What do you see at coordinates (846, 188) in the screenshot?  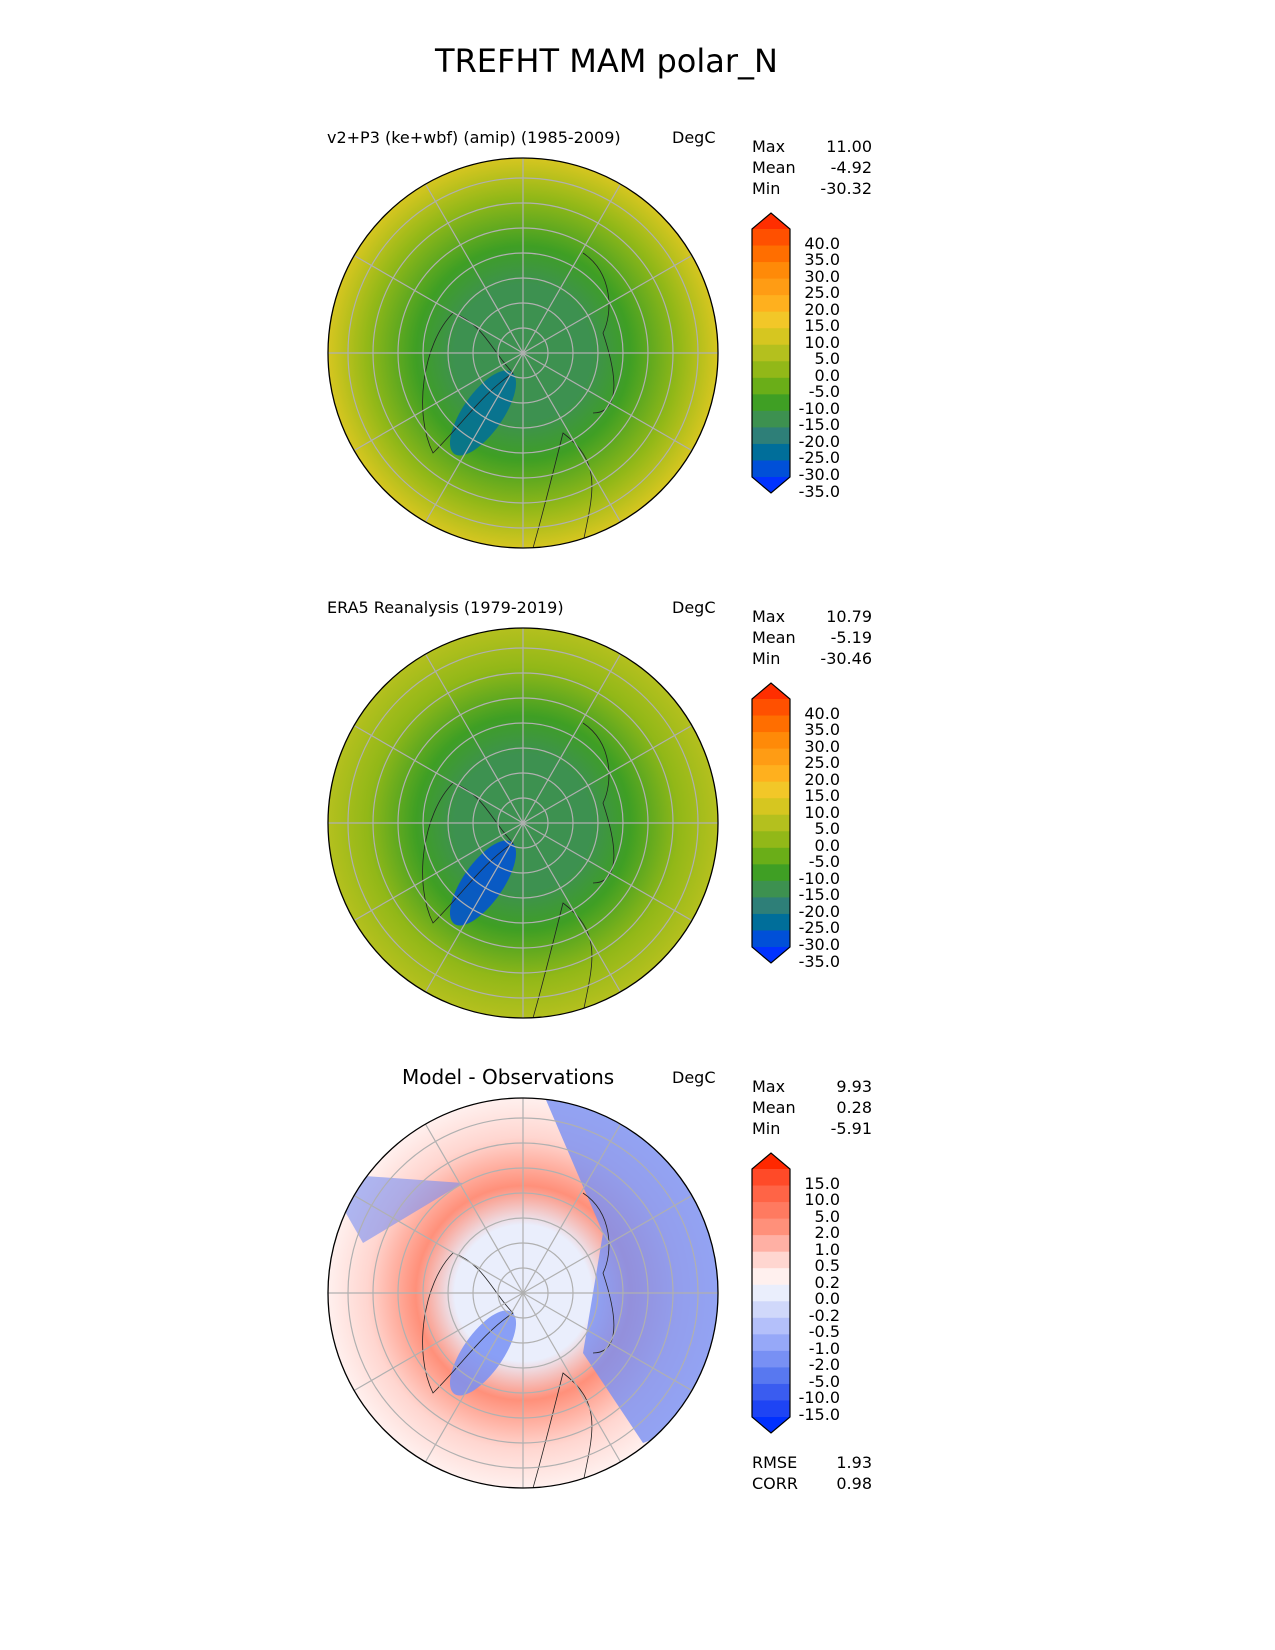 I see `stat-value: -30.32` at bounding box center [846, 188].